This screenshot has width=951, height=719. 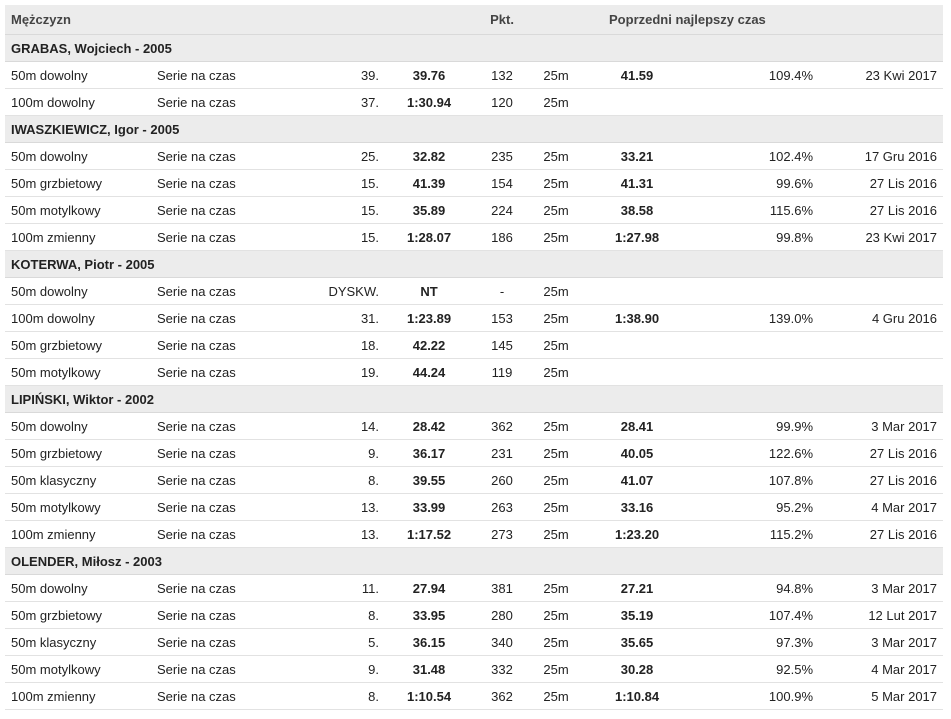 I want to click on time-cell: 1:10.54, so click(x=429, y=696).